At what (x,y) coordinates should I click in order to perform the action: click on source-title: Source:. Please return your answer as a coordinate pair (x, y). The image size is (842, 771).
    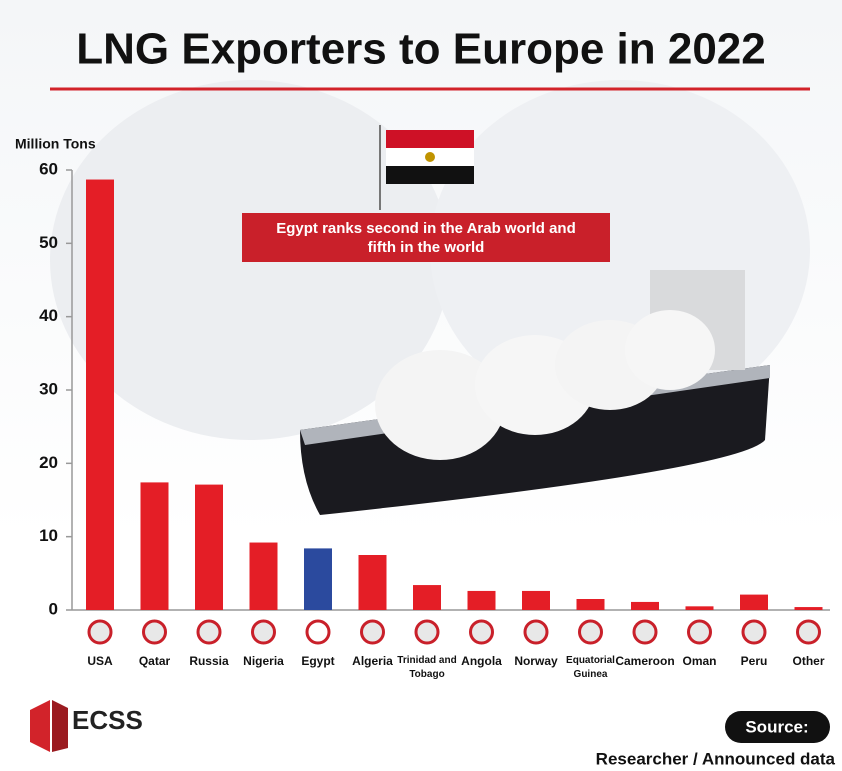
    Looking at the image, I should click on (776, 726).